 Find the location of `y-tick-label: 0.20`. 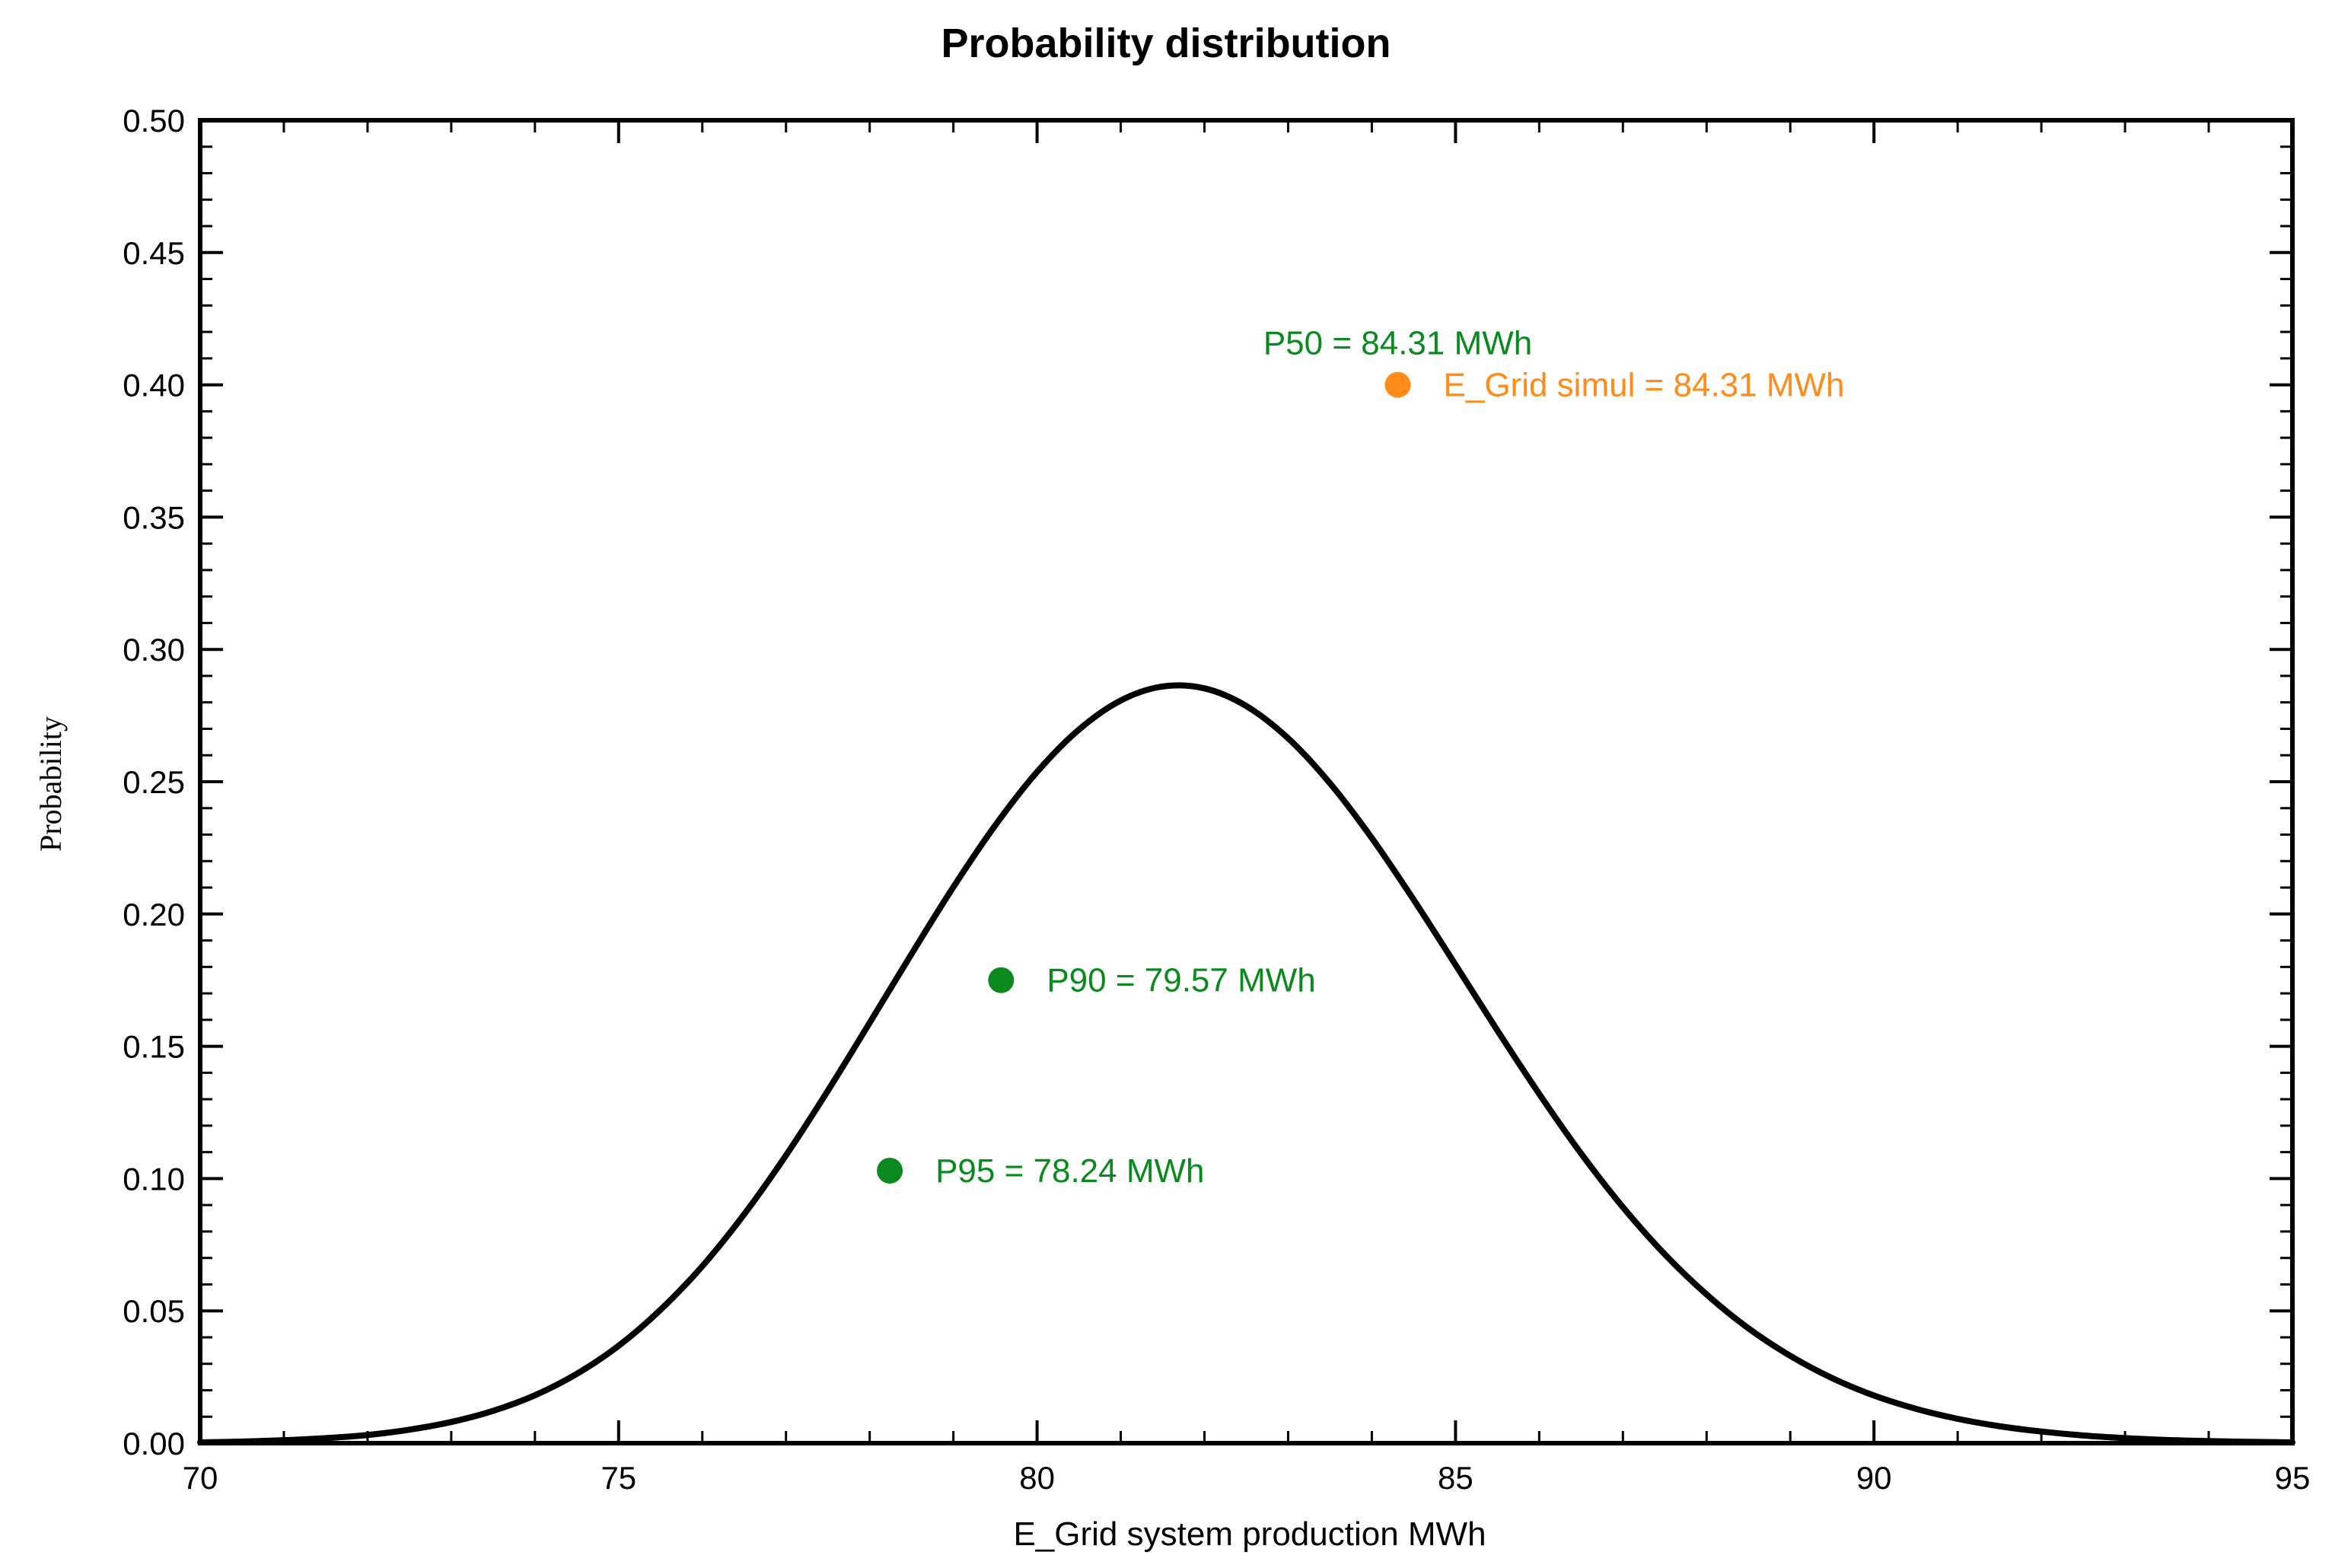

y-tick-label: 0.20 is located at coordinates (154, 914).